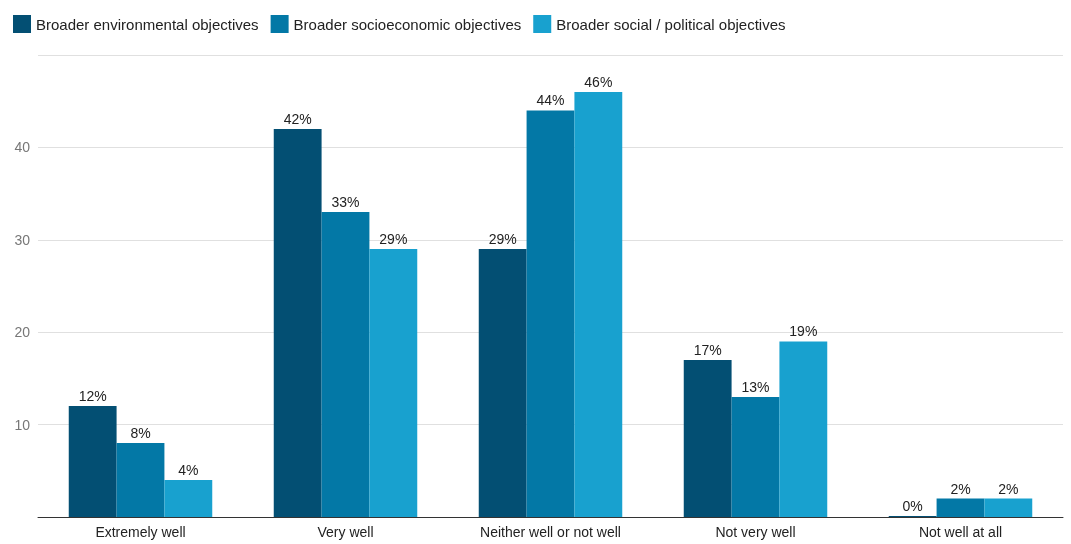 The width and height of the screenshot is (1071, 544). What do you see at coordinates (671, 24) in the screenshot?
I see `legend-label: Broader social / political objectives` at bounding box center [671, 24].